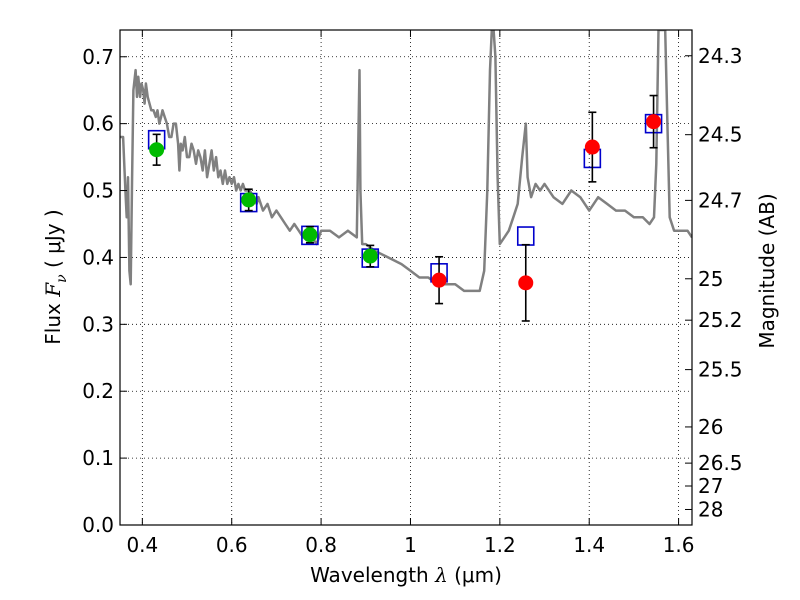 The width and height of the screenshot is (800, 600). Describe the element at coordinates (410, 545) in the screenshot. I see `x-tick-label: 1` at that location.